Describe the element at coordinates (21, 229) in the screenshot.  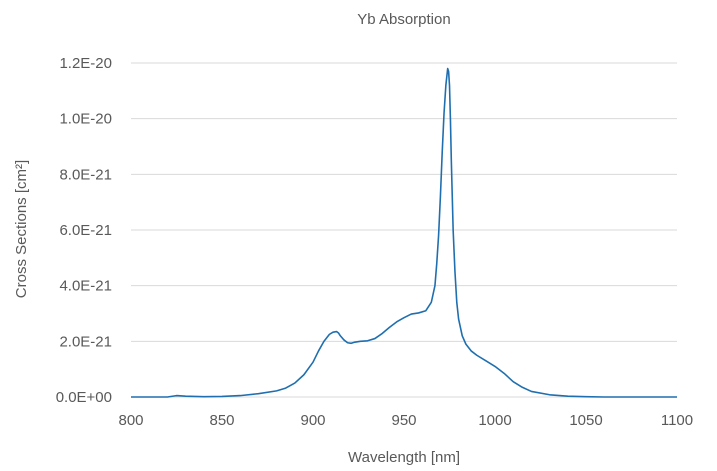
I see `y-axis-label: Cross Sections [cm²]` at that location.